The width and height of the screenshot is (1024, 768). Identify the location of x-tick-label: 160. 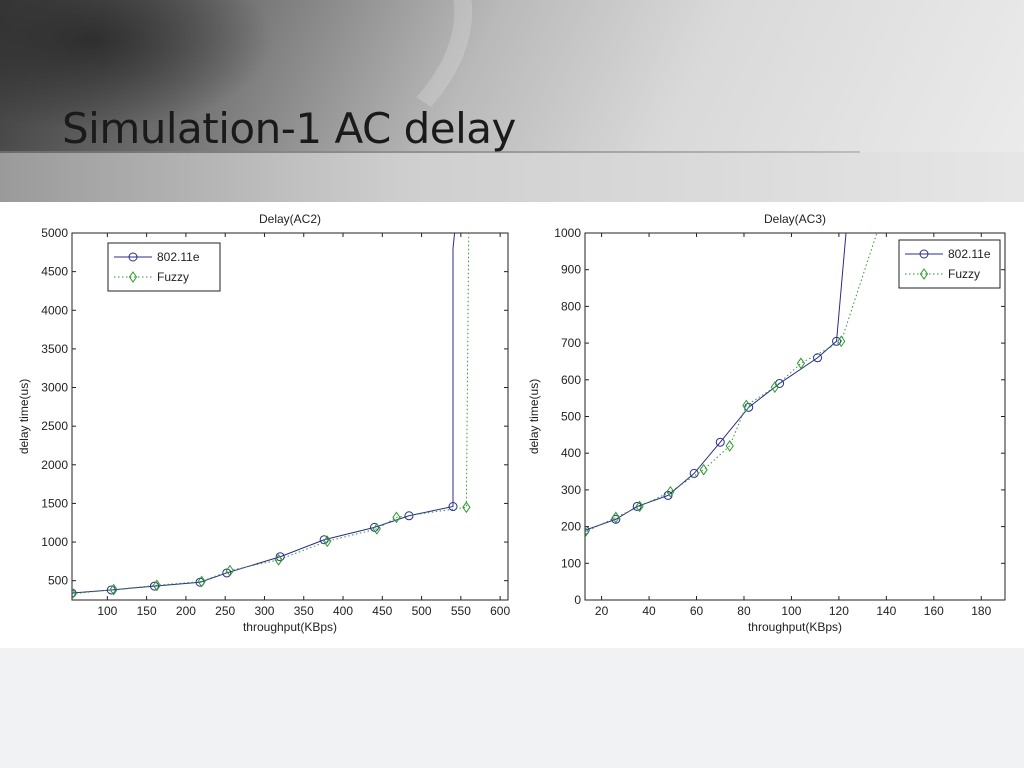
(934, 611).